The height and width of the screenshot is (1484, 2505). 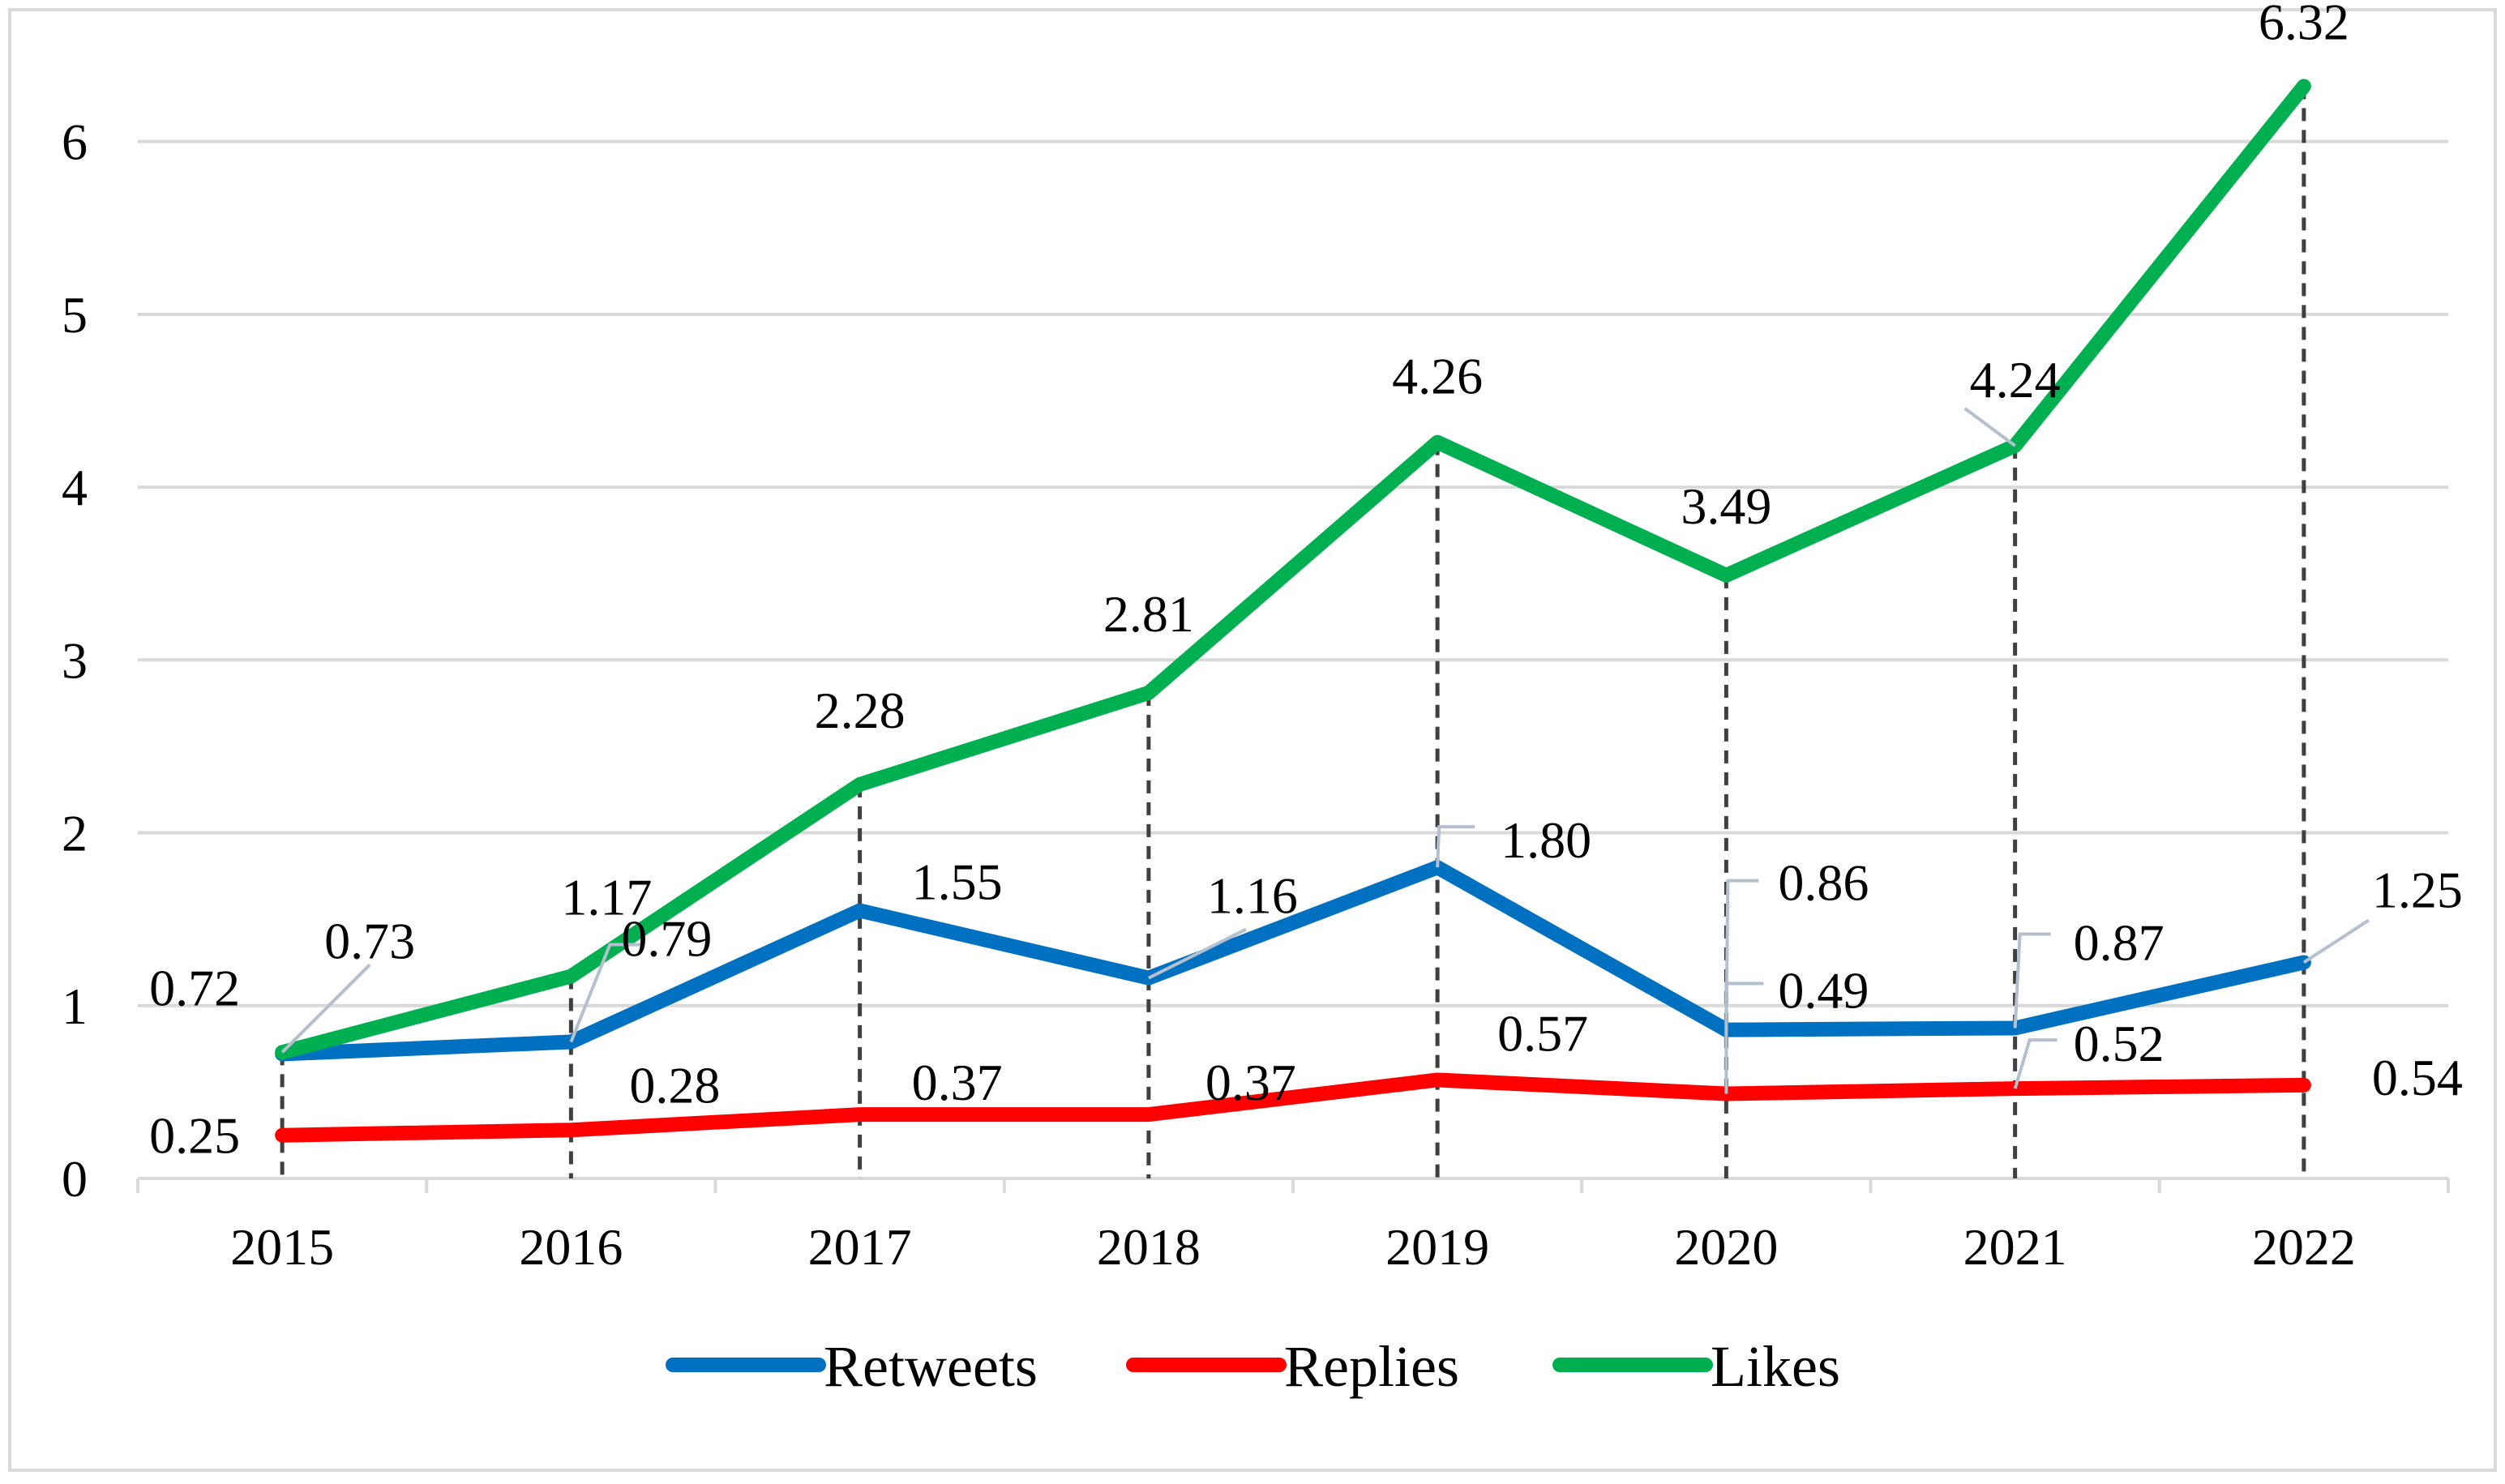 What do you see at coordinates (606, 897) in the screenshot?
I see `data-label-likes: 1.17` at bounding box center [606, 897].